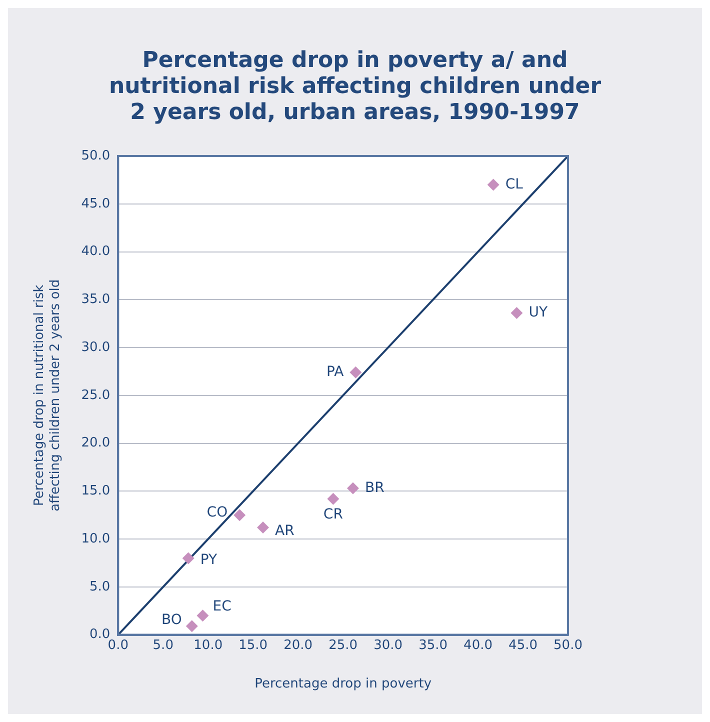  I want to click on x-tick-label: 10.0, so click(208, 645).